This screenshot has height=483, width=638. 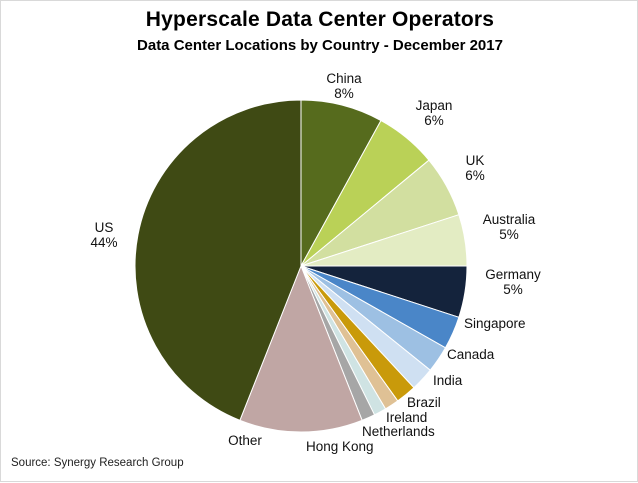 I want to click on pie-label-singapore: Singapore, so click(x=495, y=323).